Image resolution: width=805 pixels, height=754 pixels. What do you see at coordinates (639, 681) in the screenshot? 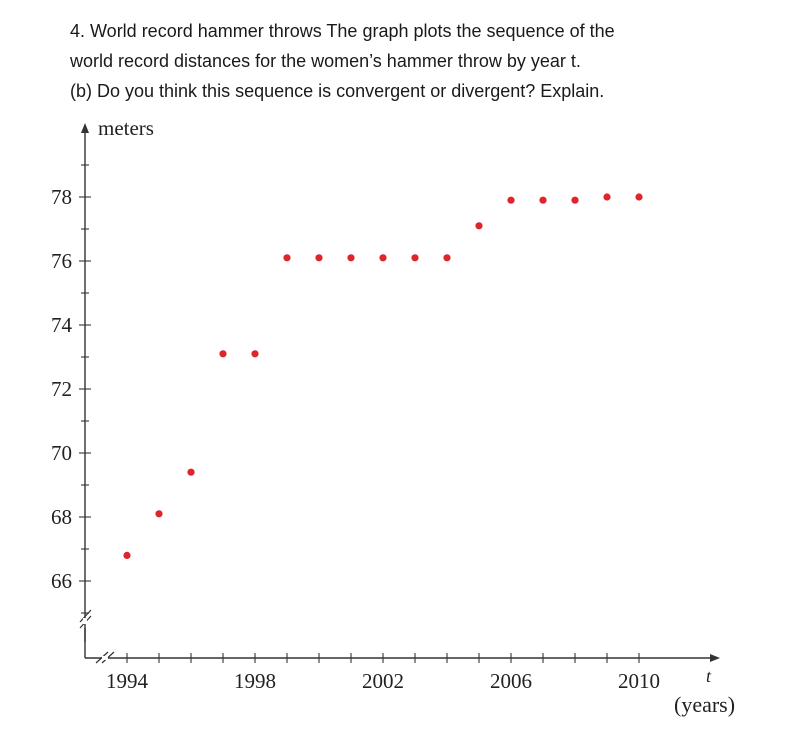
I see `x-tick-label: 2010` at bounding box center [639, 681].